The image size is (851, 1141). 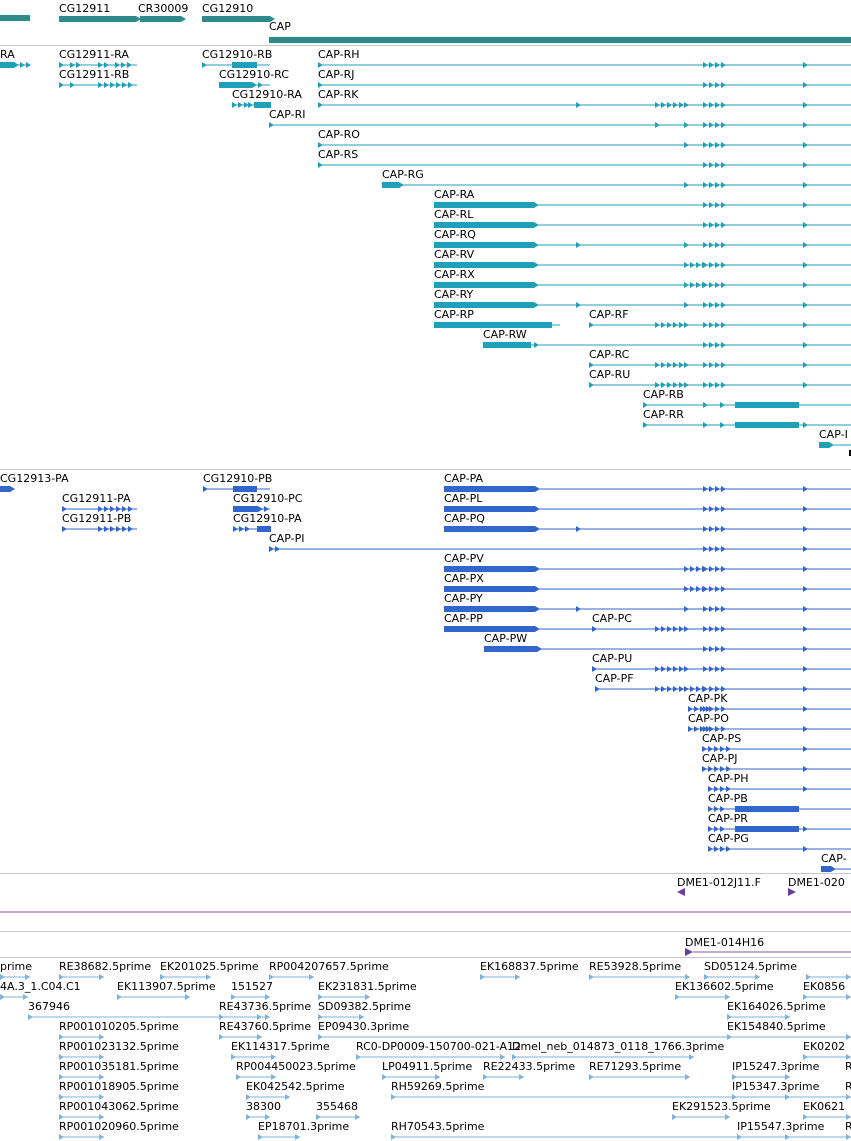 I want to click on protein-label: CAP-PC, so click(x=612, y=618).